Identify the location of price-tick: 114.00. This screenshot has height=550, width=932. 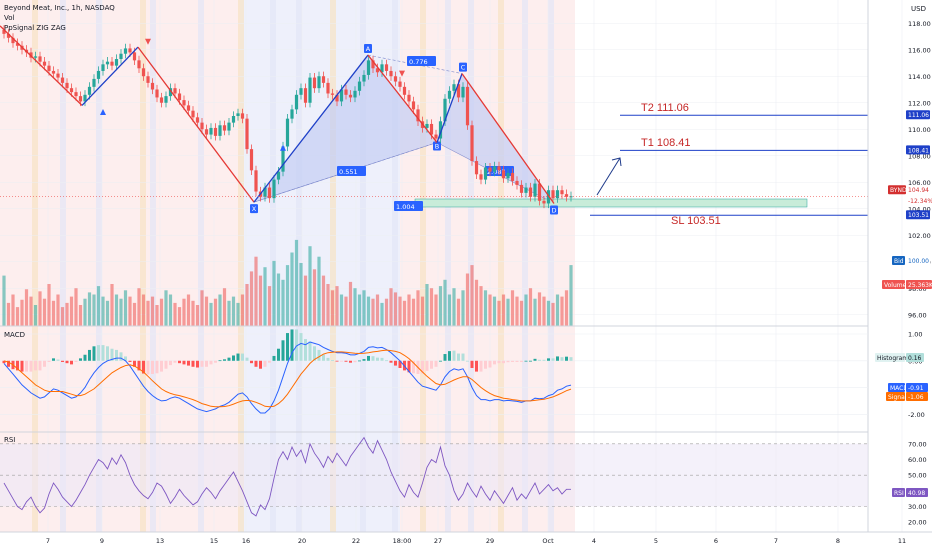
(919, 77).